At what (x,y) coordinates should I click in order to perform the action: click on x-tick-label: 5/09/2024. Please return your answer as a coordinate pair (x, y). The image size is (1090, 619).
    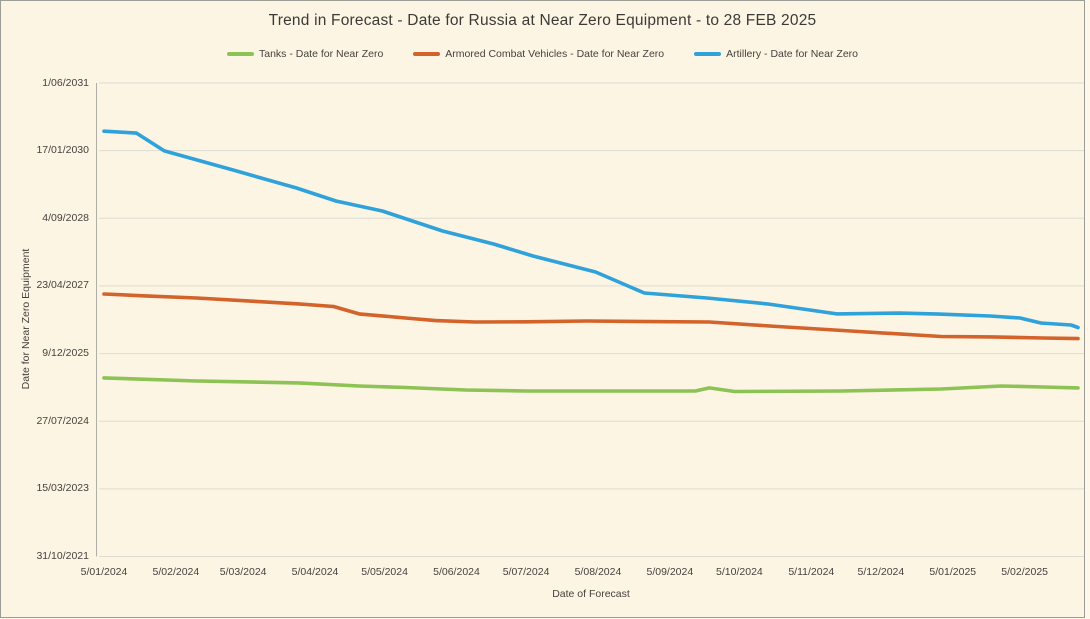
    Looking at the image, I should click on (670, 572).